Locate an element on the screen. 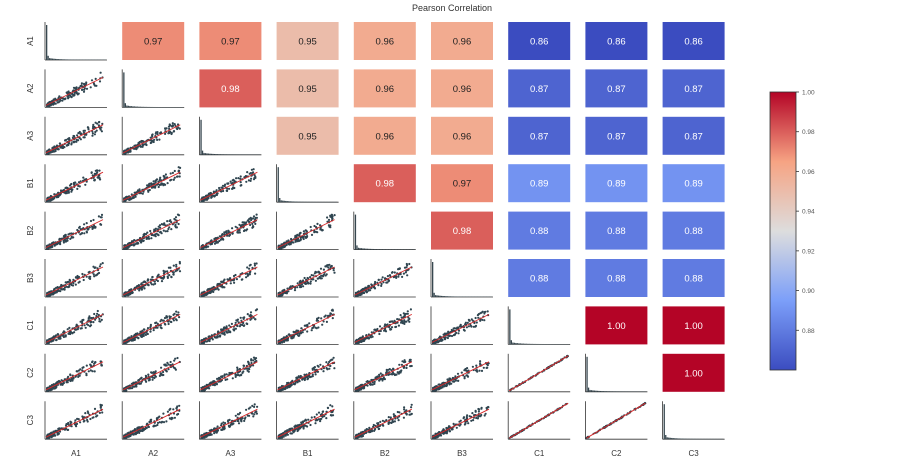 This screenshot has height=463, width=905. corr-cell-B3-C3 is located at coordinates (693, 278).